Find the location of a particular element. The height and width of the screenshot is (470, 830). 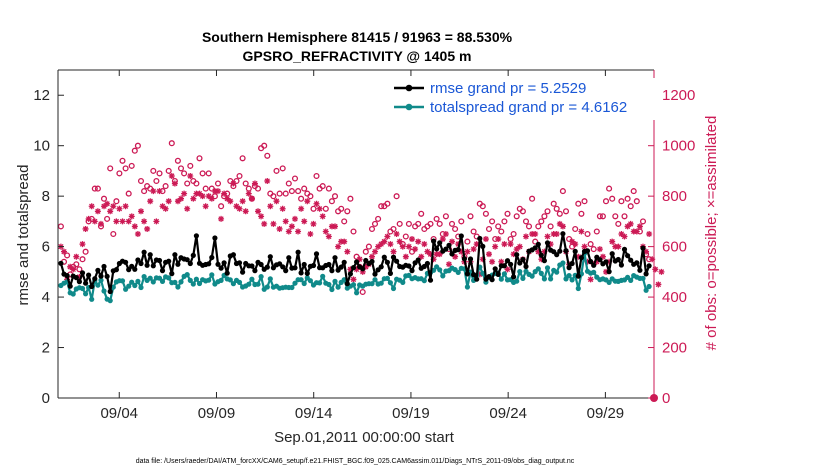

y-tick-right-label: 800 is located at coordinates (674, 196).